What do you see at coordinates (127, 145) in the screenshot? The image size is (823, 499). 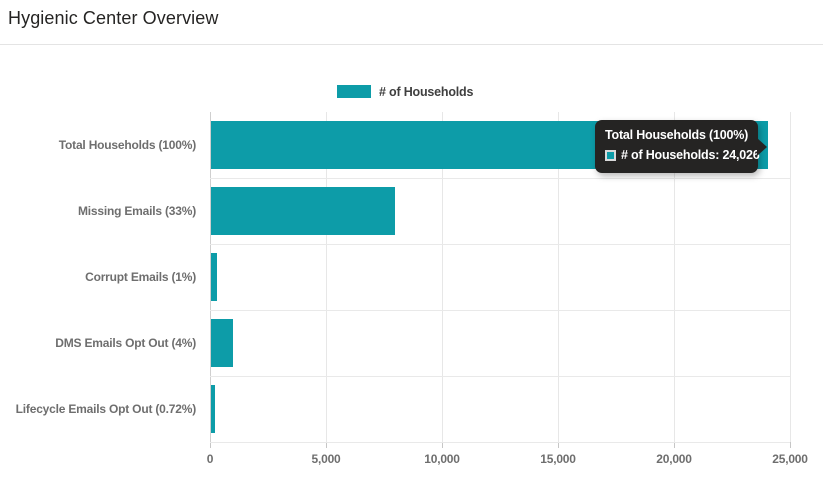 I see `category-label: Total Households (100%)` at bounding box center [127, 145].